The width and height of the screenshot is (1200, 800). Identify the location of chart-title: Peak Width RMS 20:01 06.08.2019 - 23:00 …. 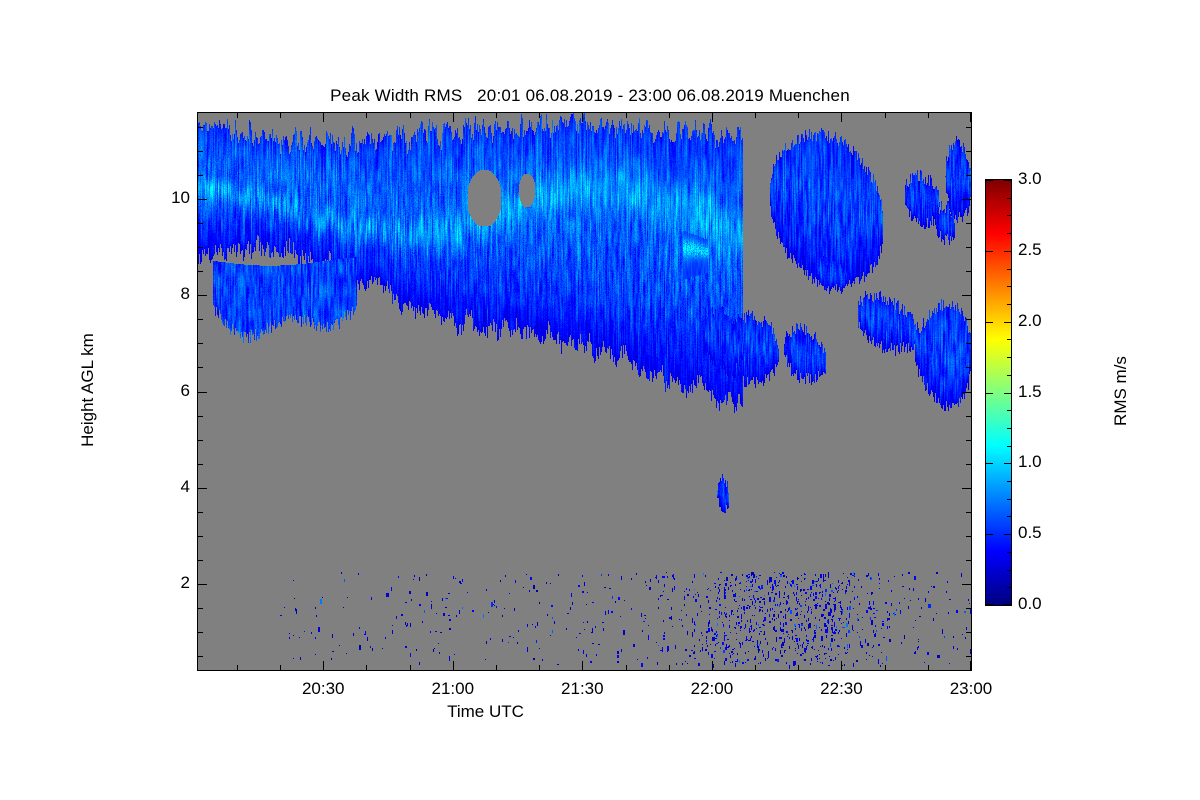
(590, 95).